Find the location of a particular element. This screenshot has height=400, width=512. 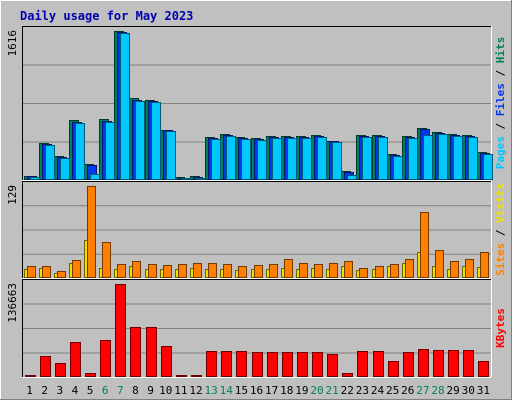

y-axis-label-part: KBytes is located at coordinates (500, 328).